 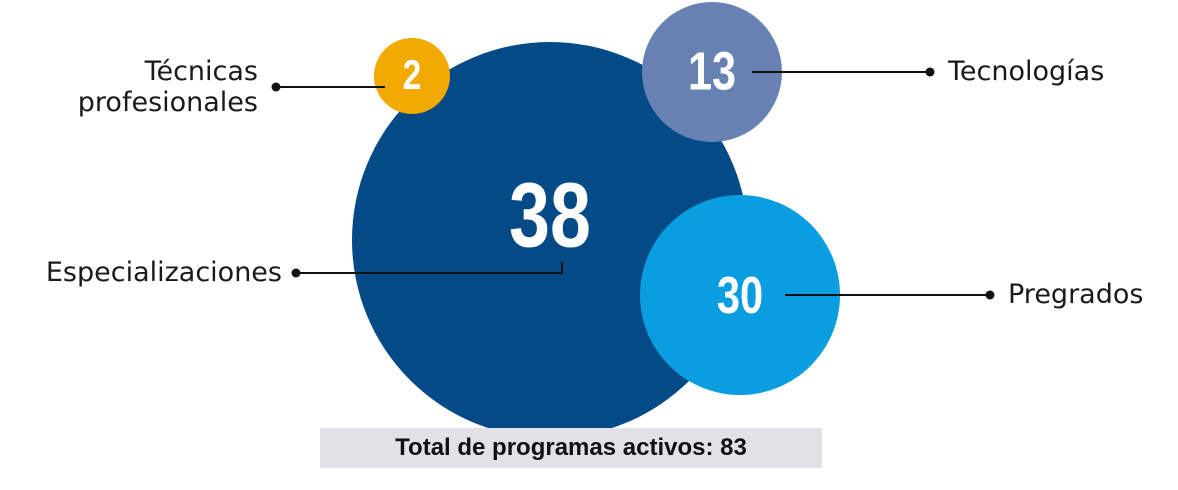 What do you see at coordinates (550, 215) in the screenshot?
I see `bubble-value: 38` at bounding box center [550, 215].